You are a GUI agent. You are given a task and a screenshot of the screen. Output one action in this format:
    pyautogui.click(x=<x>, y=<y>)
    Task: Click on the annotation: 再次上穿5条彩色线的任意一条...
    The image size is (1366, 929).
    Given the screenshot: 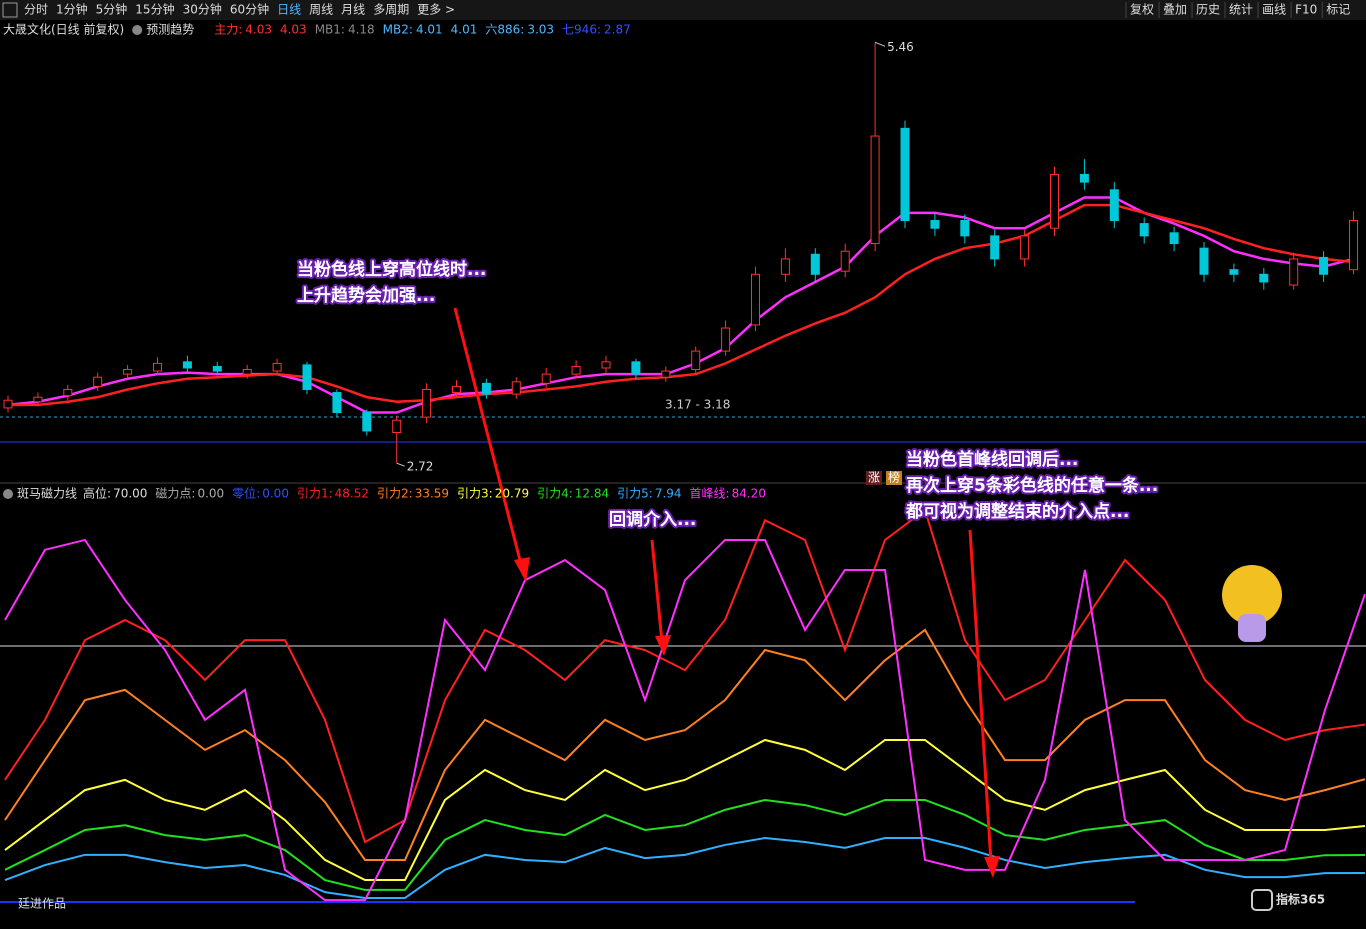 What is the action you would take?
    pyautogui.click(x=1032, y=485)
    